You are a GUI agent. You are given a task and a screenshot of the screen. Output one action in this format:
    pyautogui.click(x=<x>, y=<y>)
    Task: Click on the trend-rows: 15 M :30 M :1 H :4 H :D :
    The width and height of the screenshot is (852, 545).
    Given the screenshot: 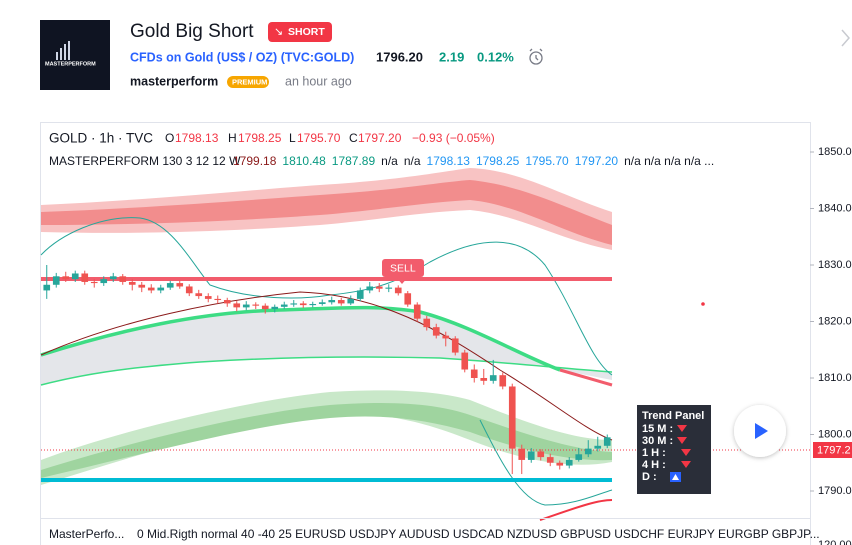 What is the action you would take?
    pyautogui.click(x=666, y=453)
    